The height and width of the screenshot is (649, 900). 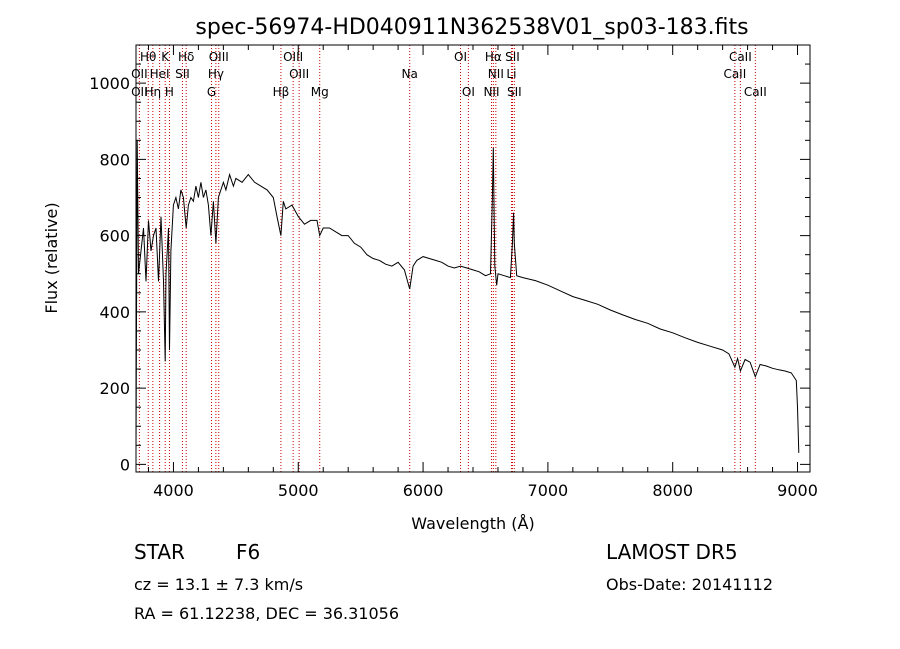 I want to click on spectral-line-label: Li, so click(x=511, y=74).